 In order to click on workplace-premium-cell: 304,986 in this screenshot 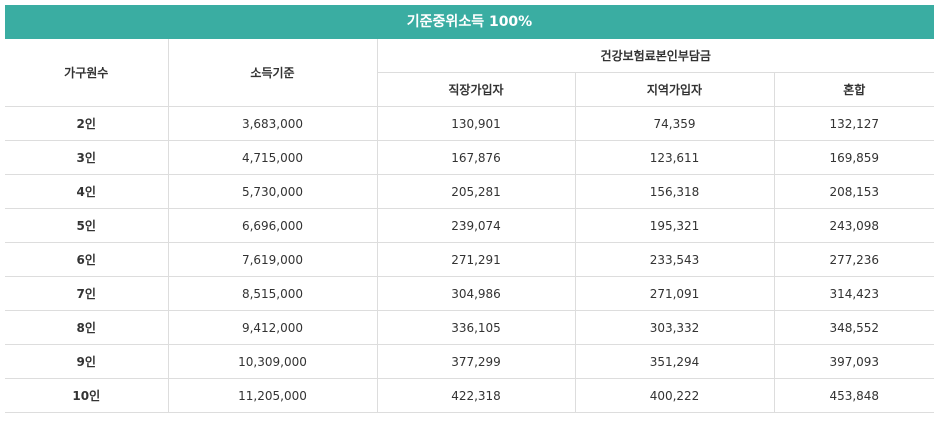, I will do `click(475, 293)`.